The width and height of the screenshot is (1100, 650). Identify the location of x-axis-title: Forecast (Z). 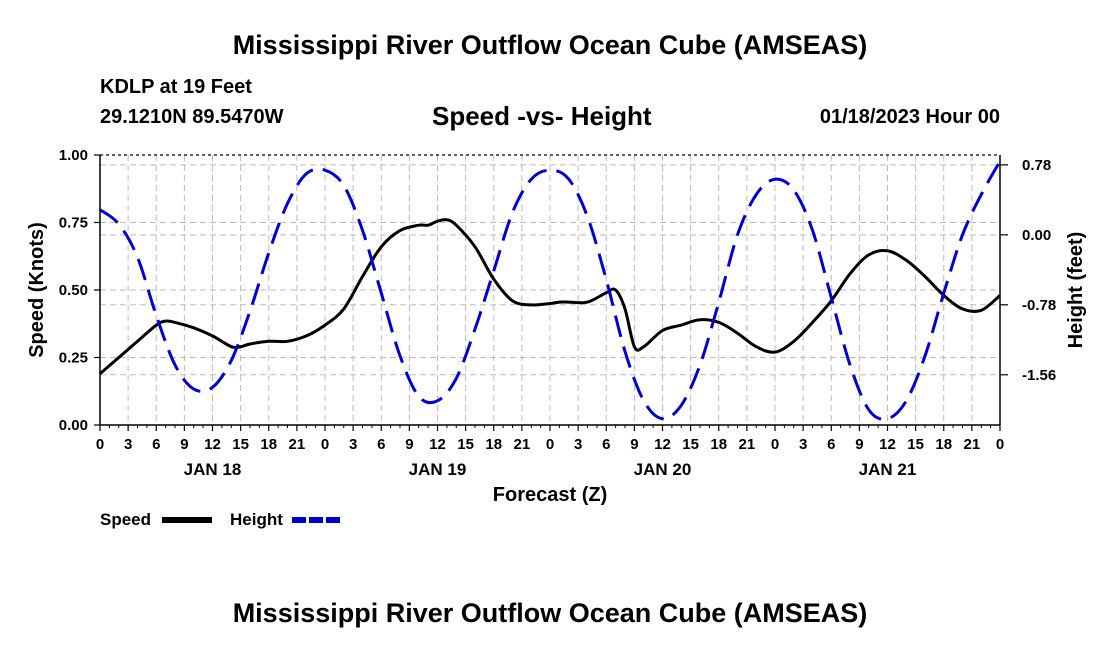
(550, 495).